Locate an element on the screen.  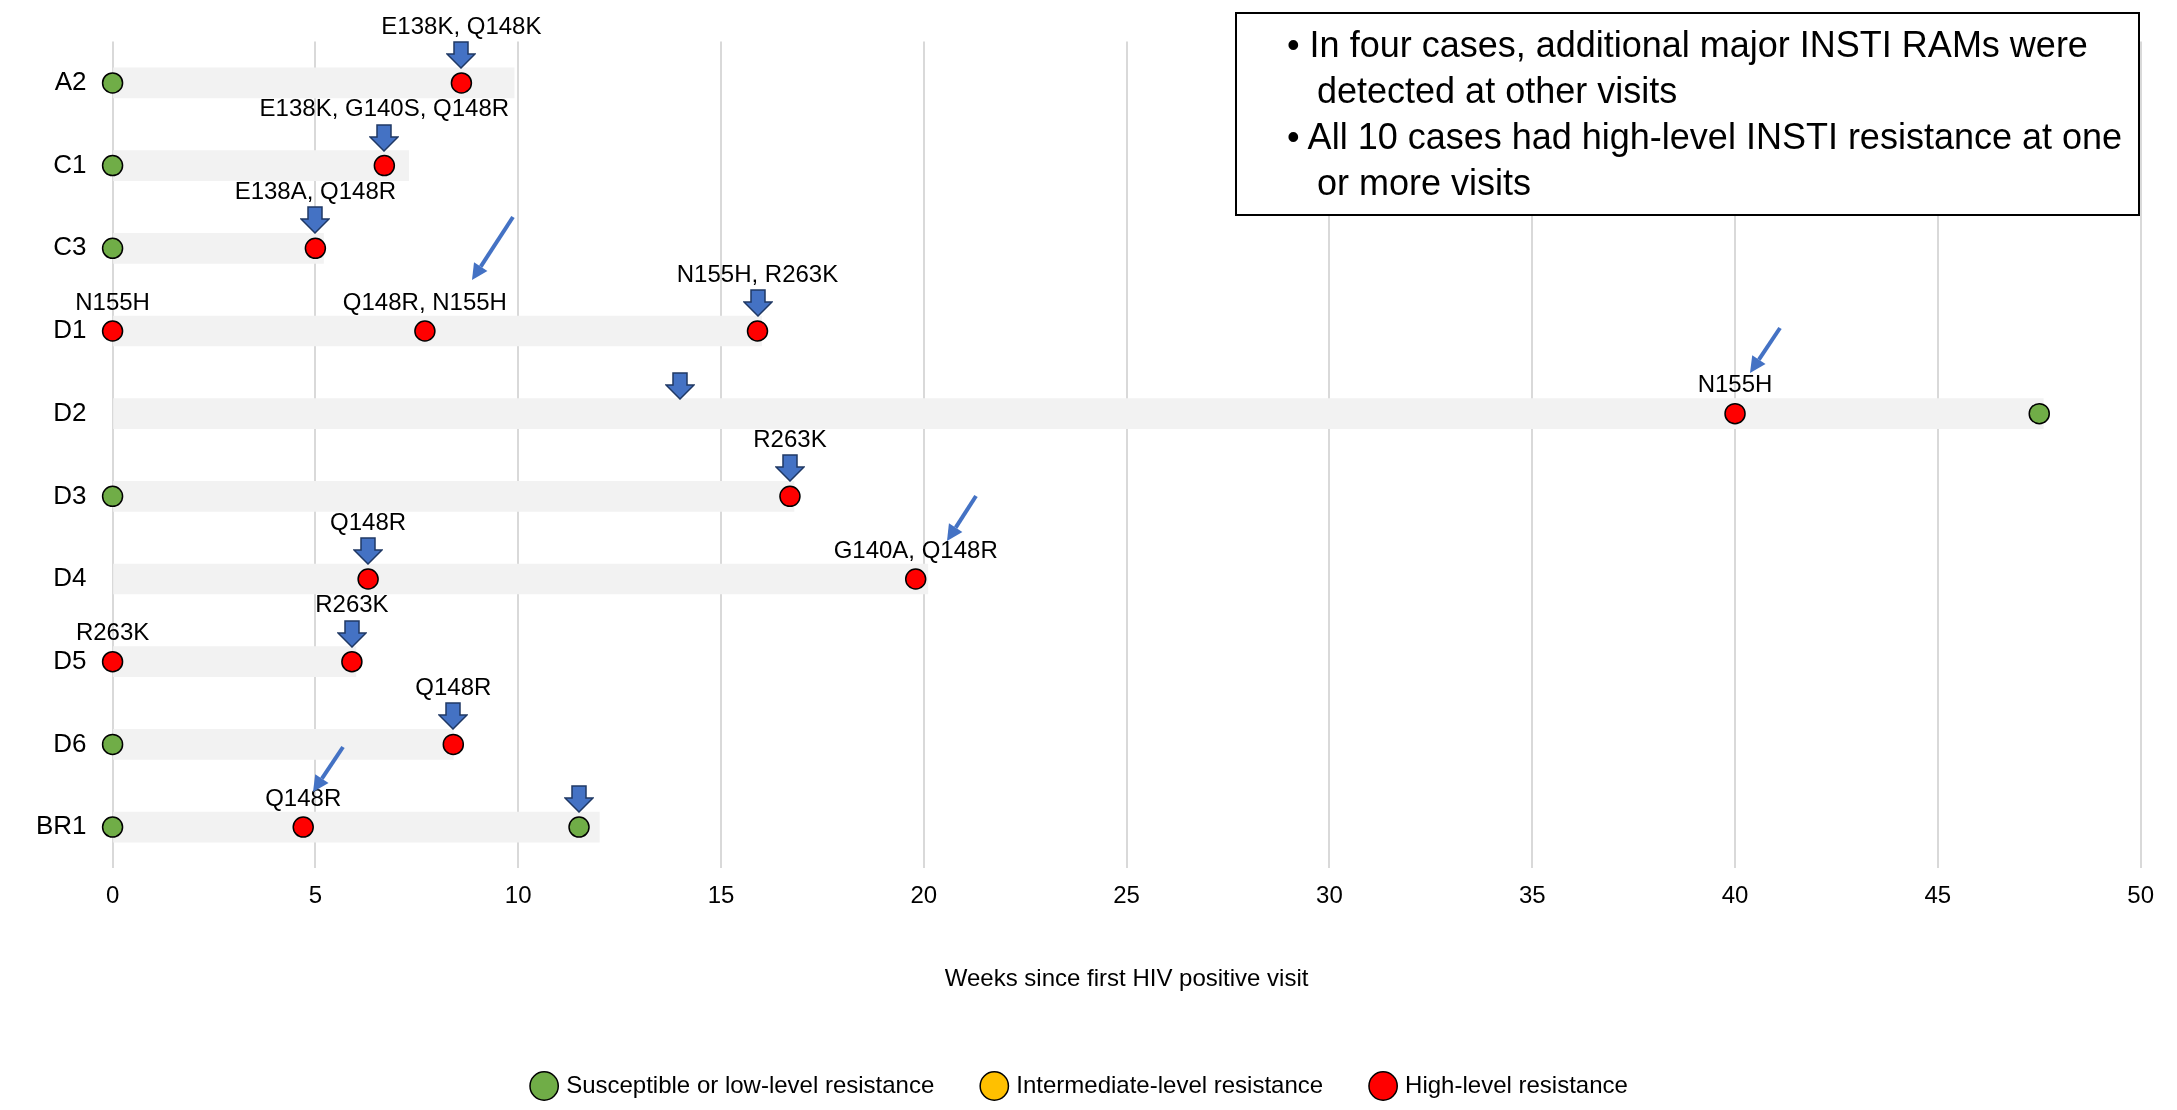
x-tick-label: 45 is located at coordinates (1938, 895).